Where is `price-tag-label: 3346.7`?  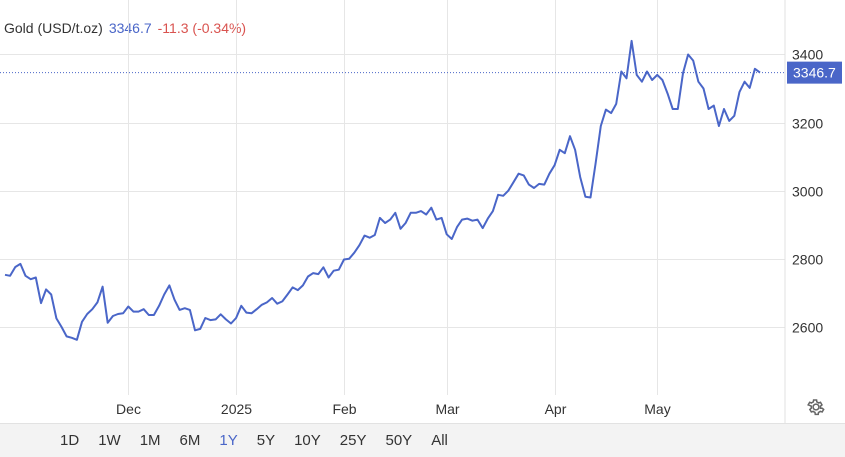
price-tag-label: 3346.7 is located at coordinates (814, 73).